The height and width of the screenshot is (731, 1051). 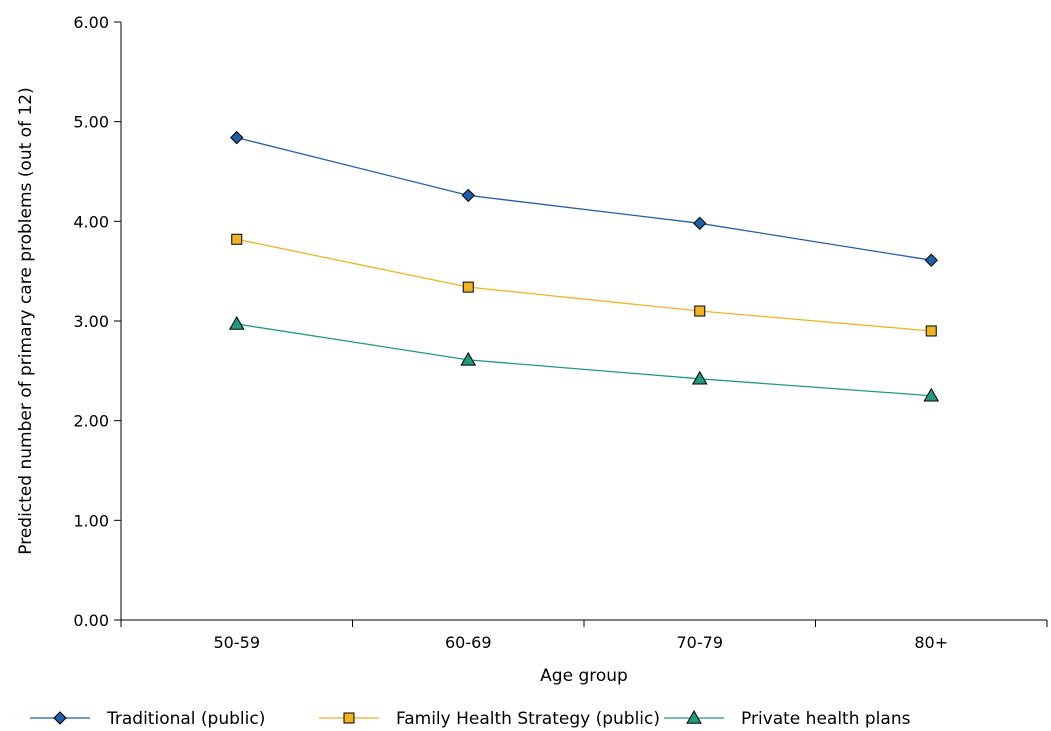 I want to click on legend-label: Private health plans, so click(x=826, y=719).